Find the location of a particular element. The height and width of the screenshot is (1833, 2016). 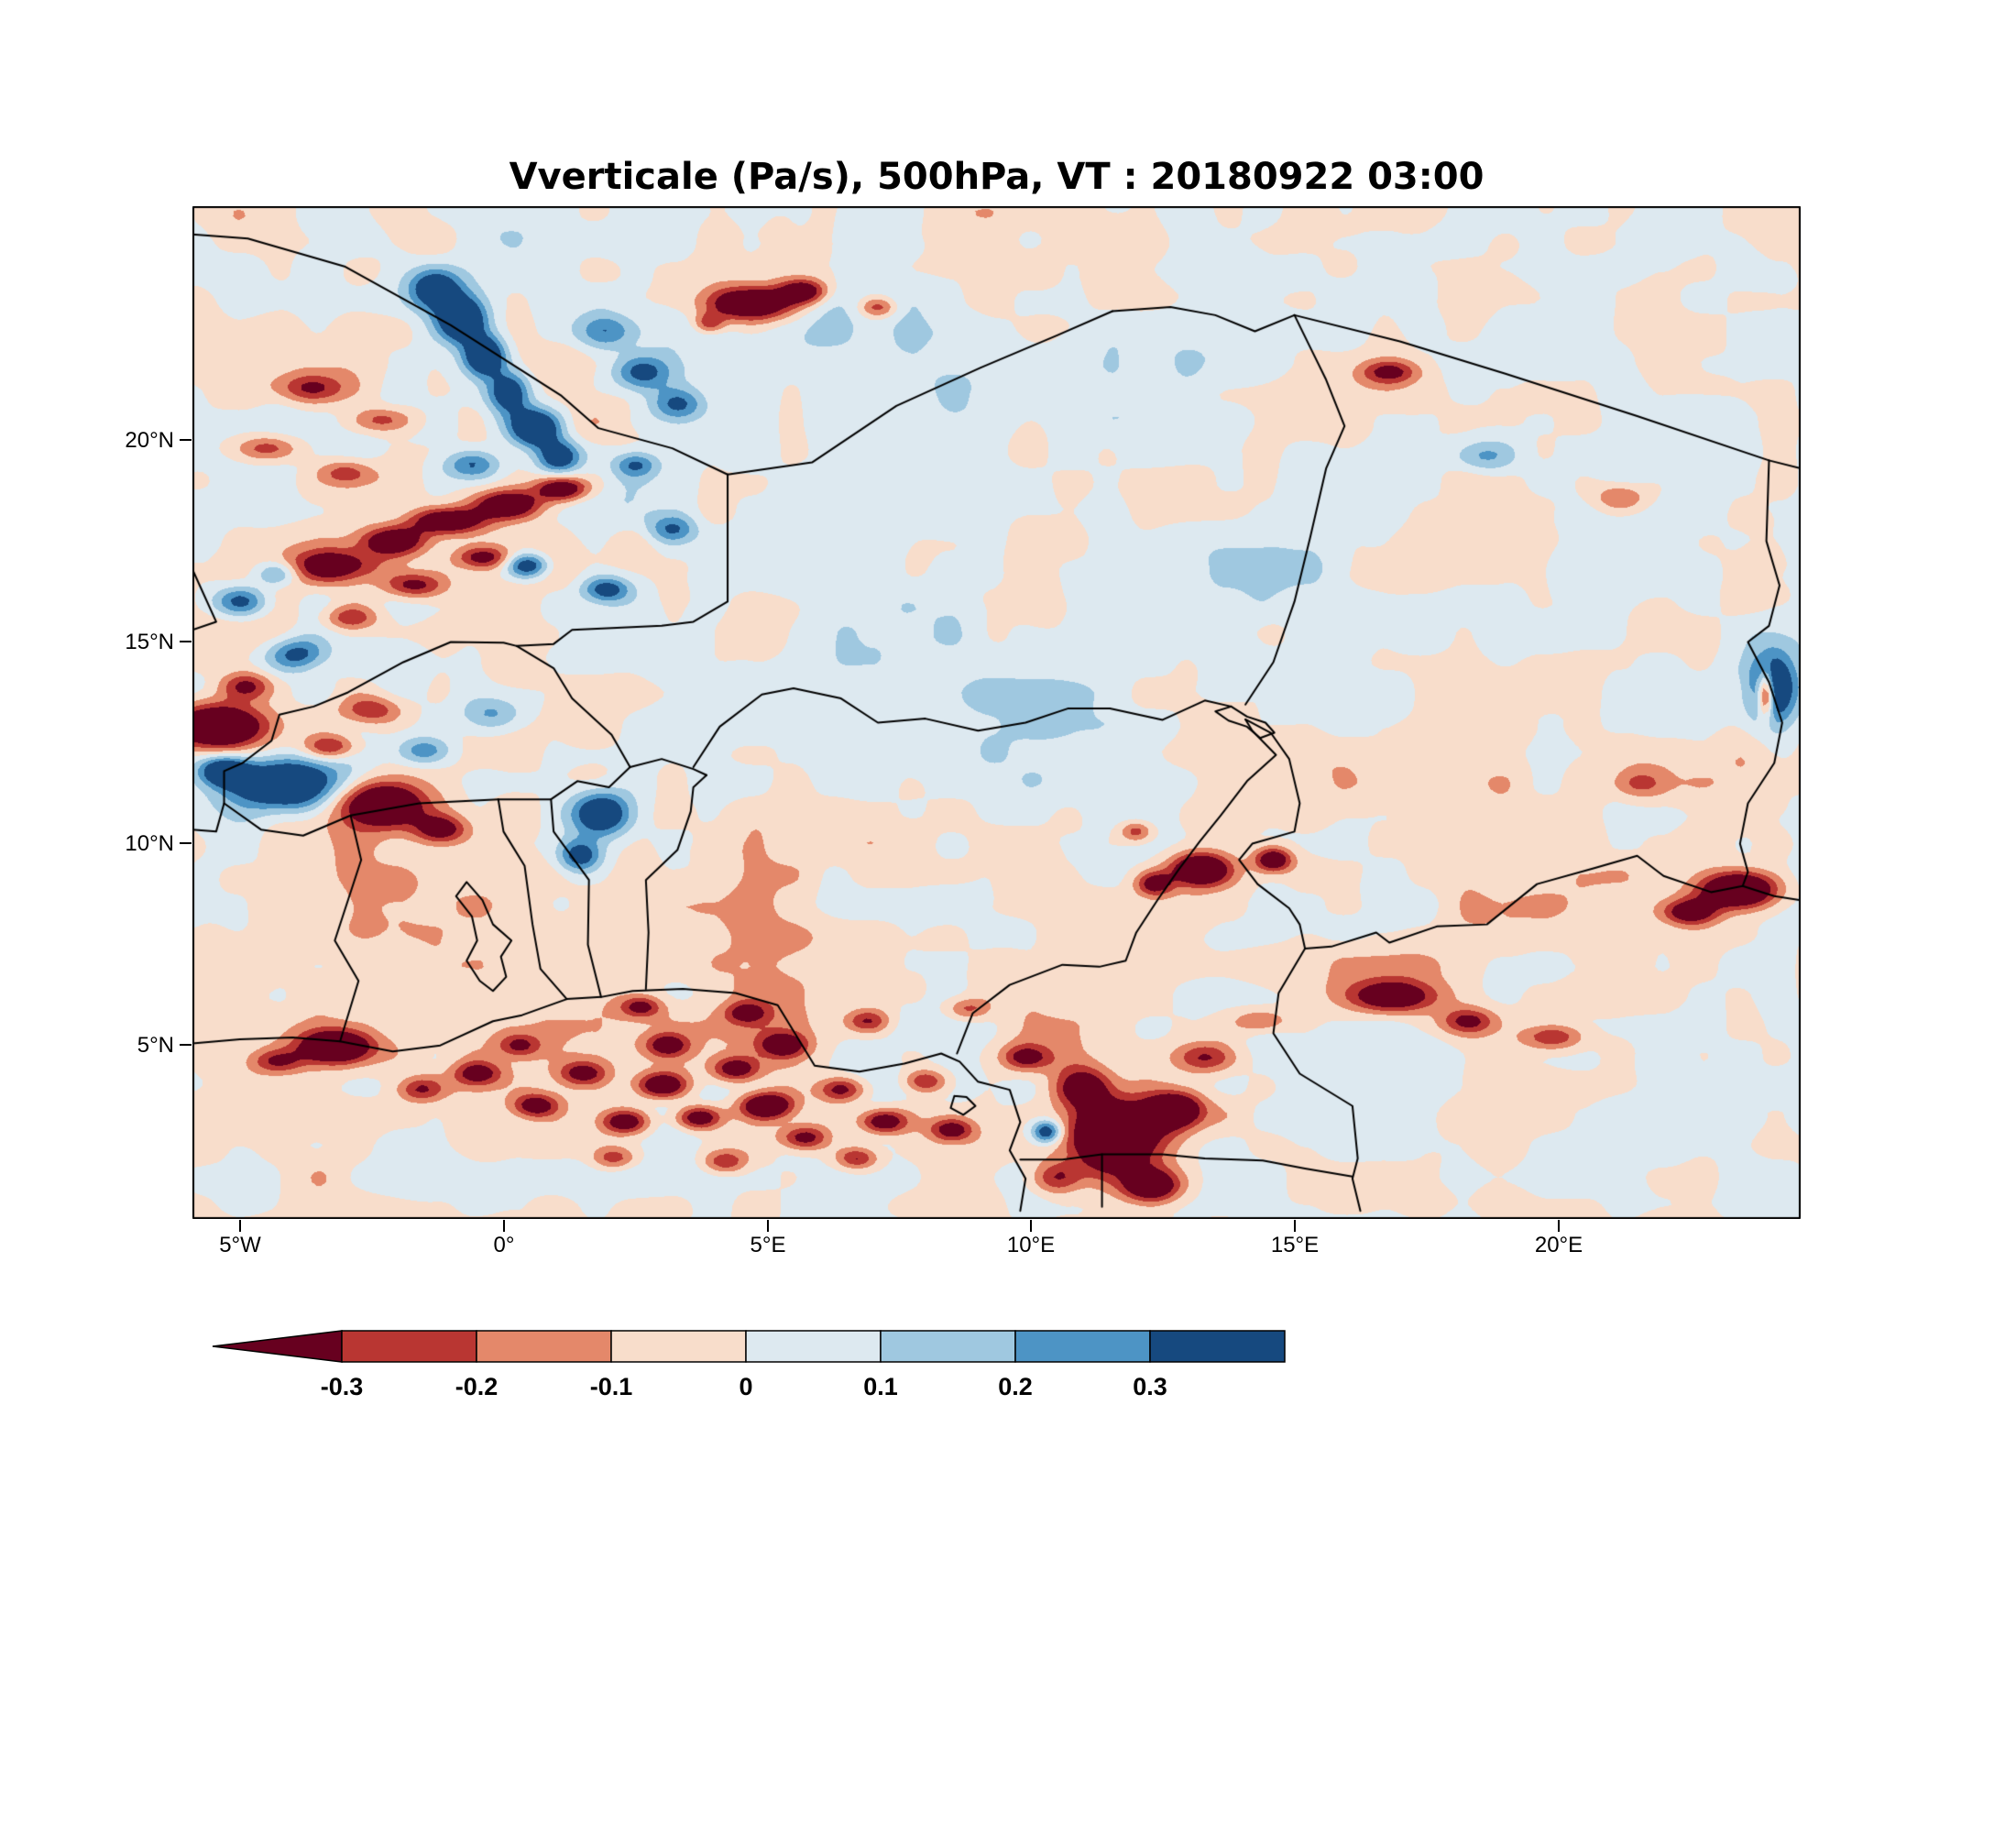

y-axis-label-20n: 20°N is located at coordinates (149, 440).